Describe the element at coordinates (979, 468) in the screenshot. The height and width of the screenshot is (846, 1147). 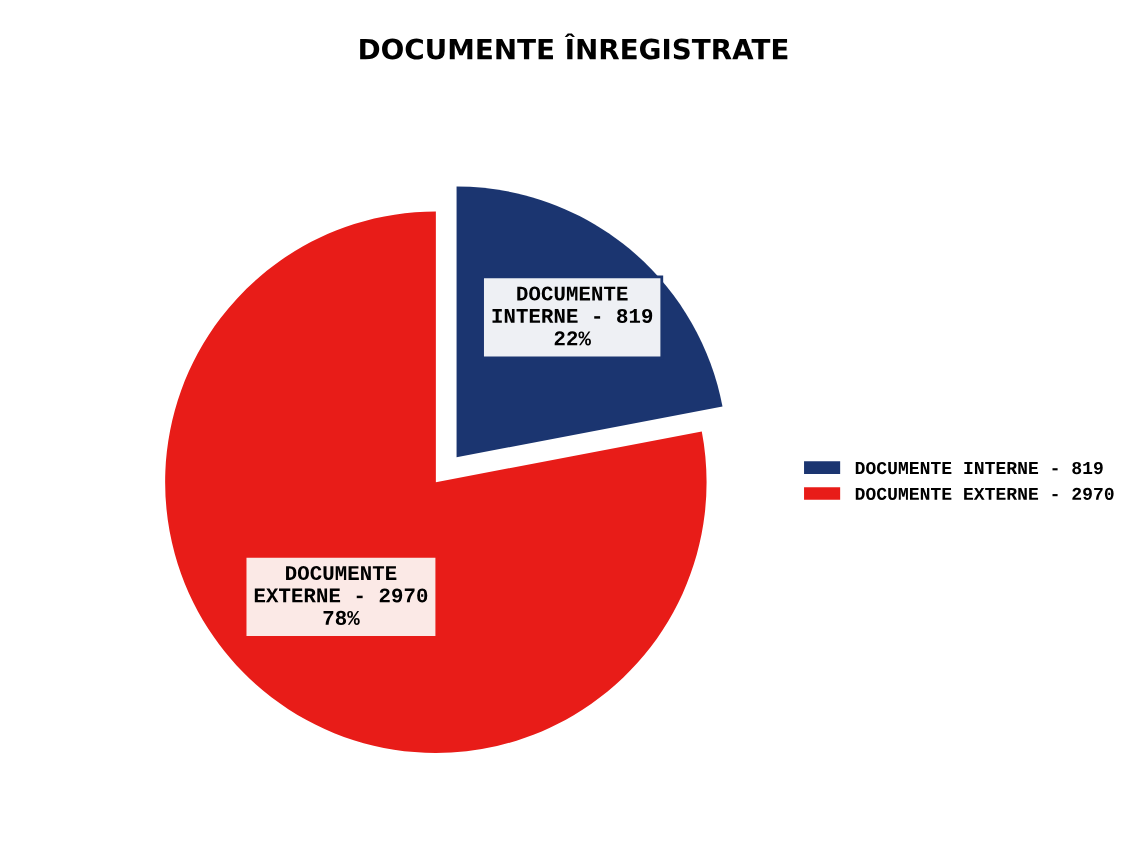
I see `legend-label: DOCUMENTE INTERNE - 819` at that location.